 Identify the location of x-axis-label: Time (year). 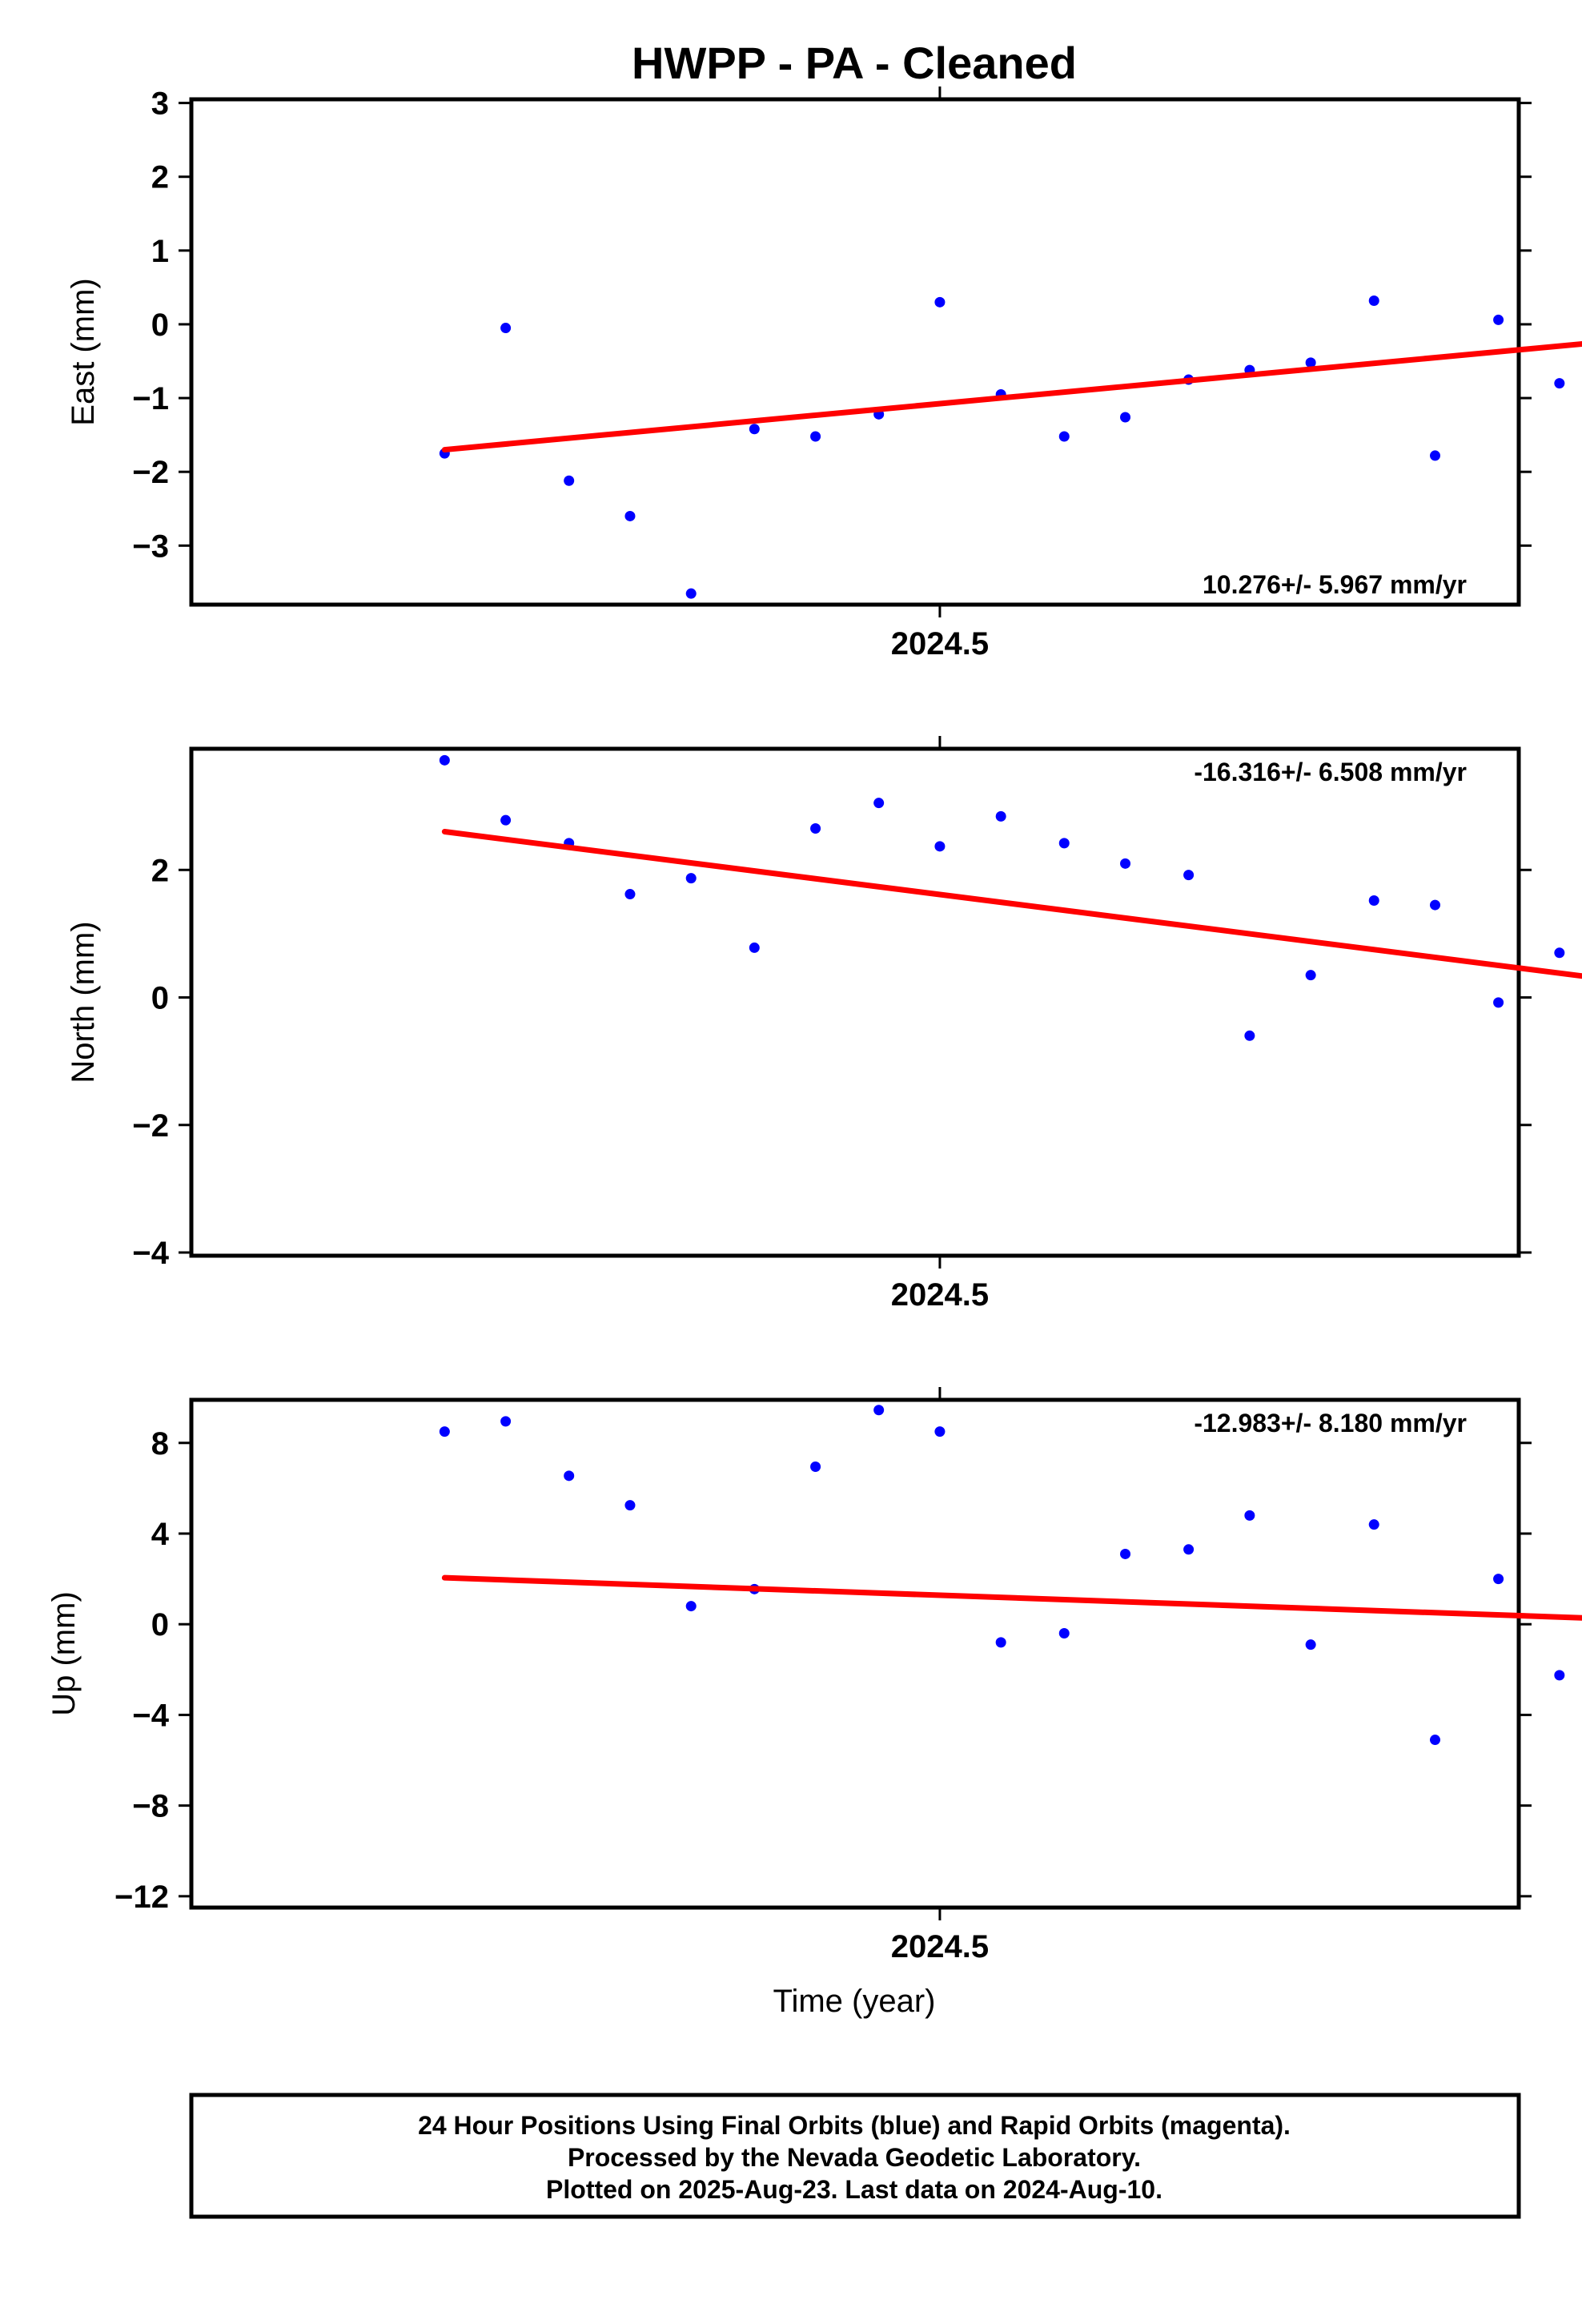
(854, 2001).